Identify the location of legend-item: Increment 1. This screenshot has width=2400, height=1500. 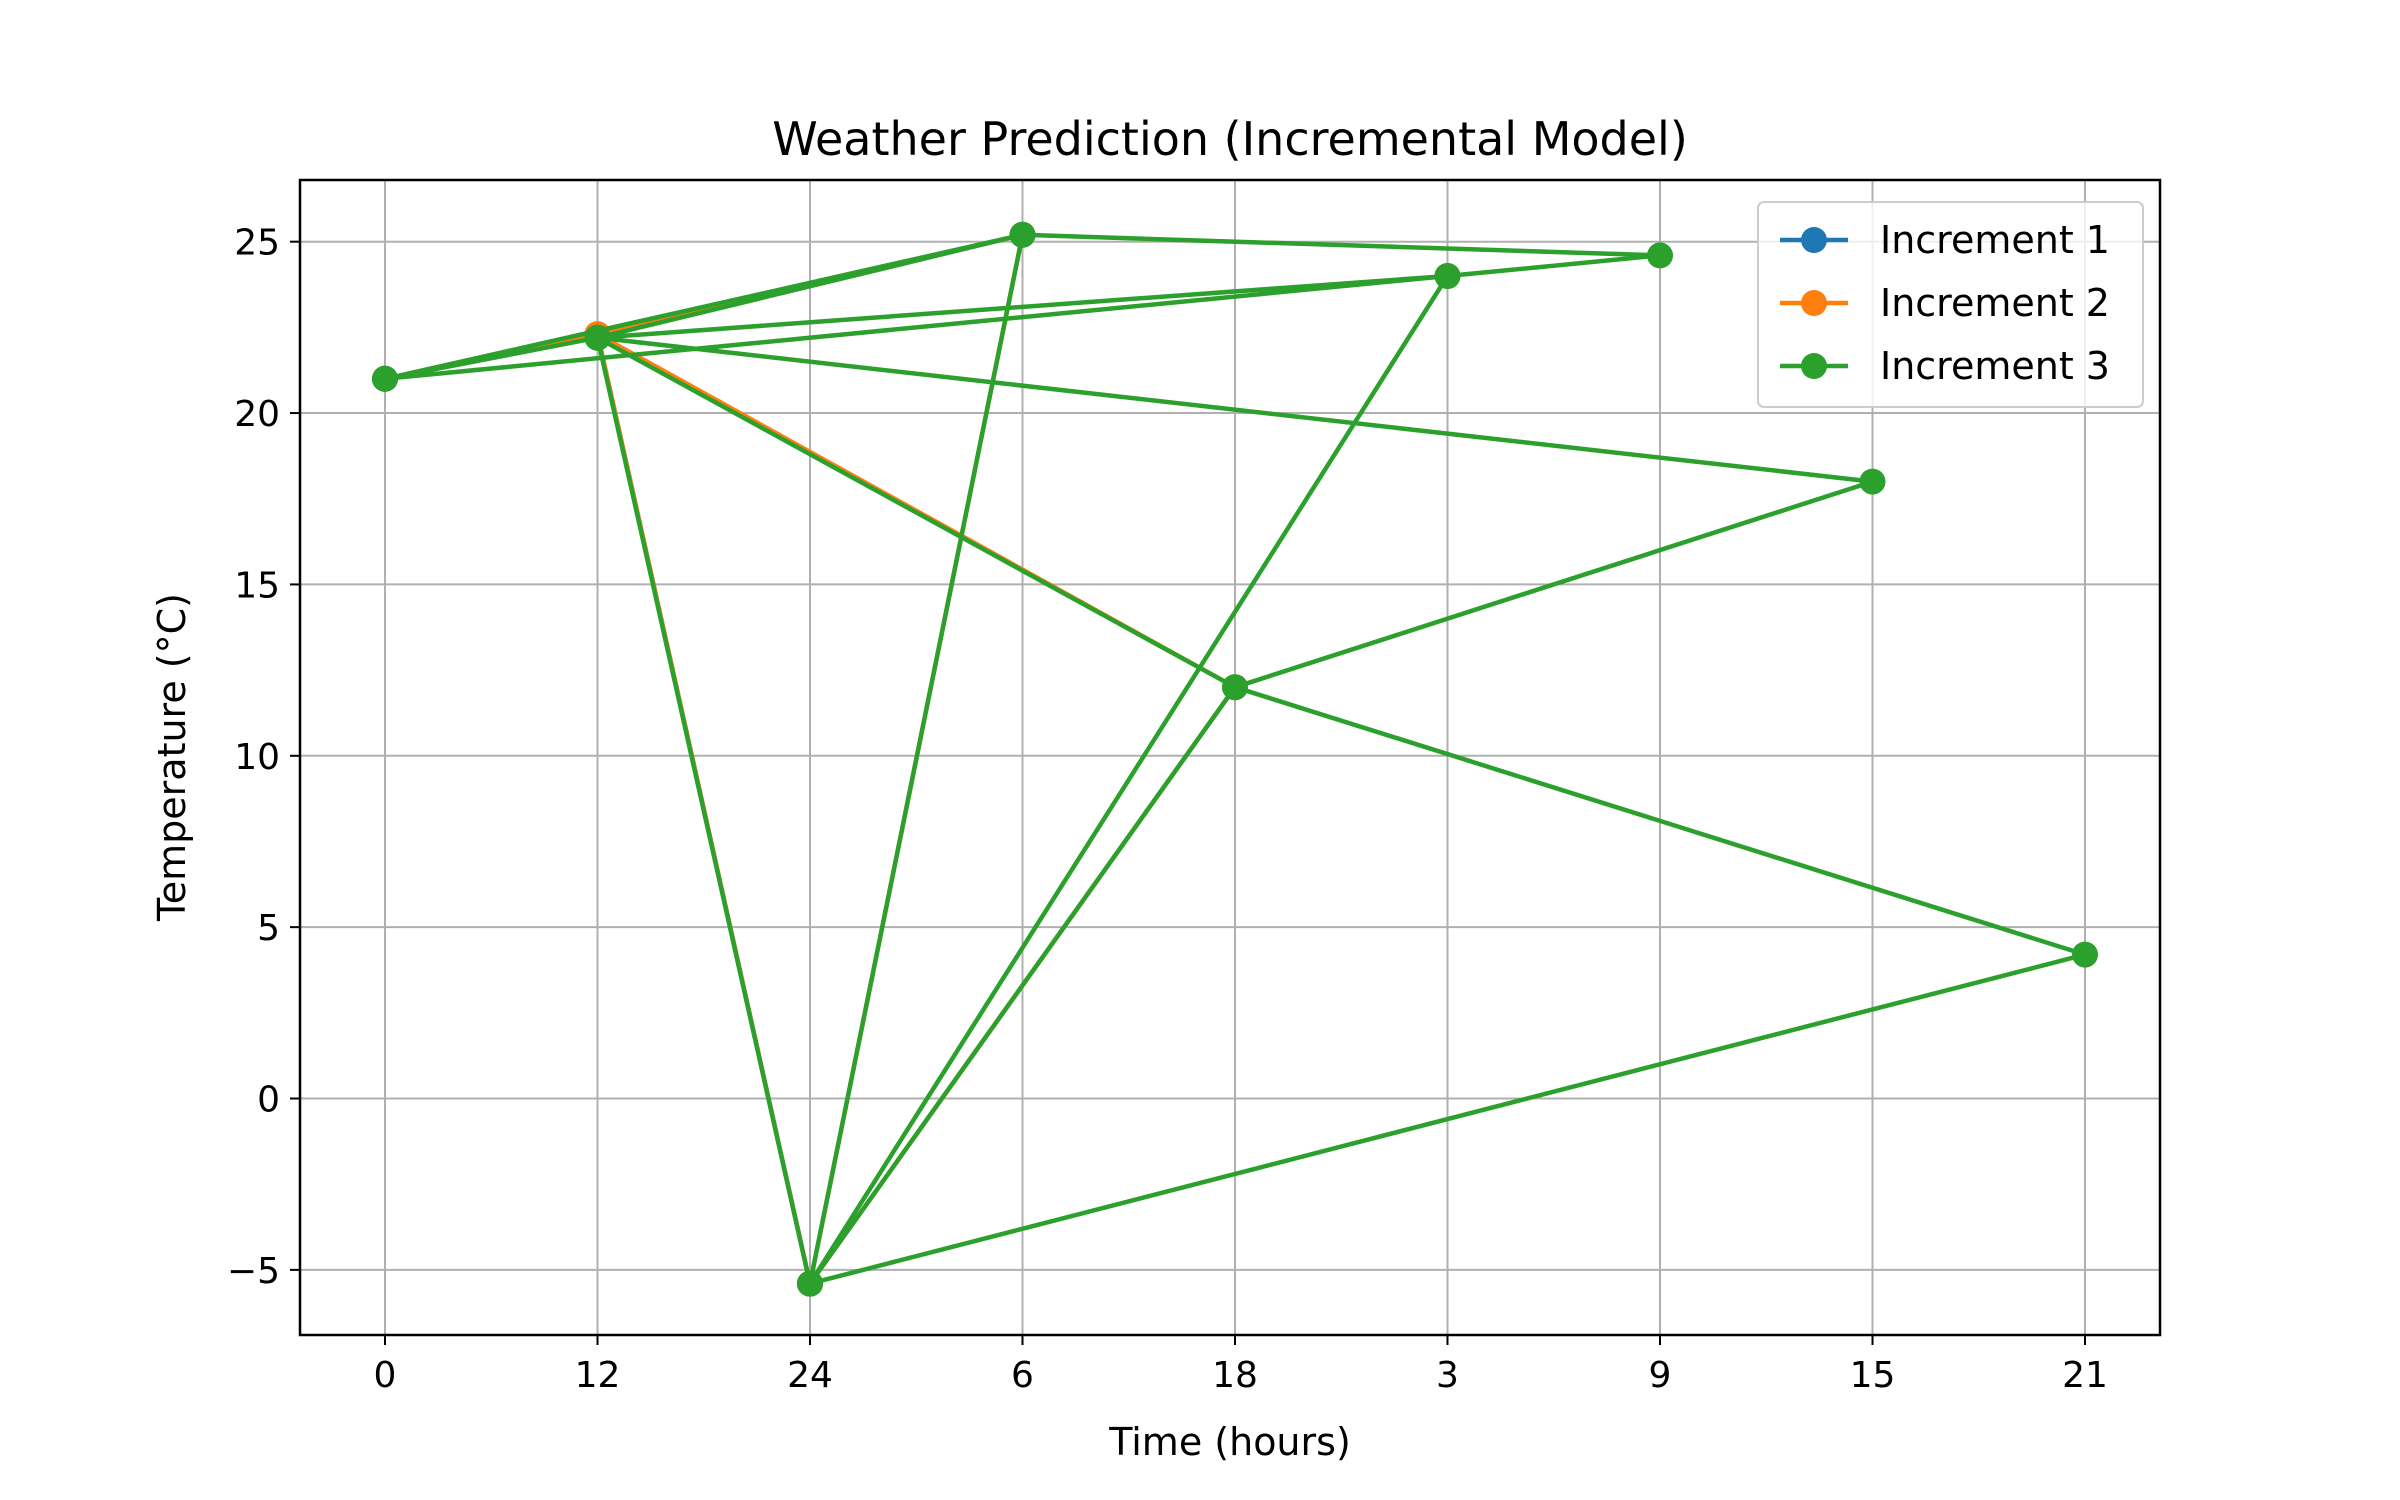
(1945, 240).